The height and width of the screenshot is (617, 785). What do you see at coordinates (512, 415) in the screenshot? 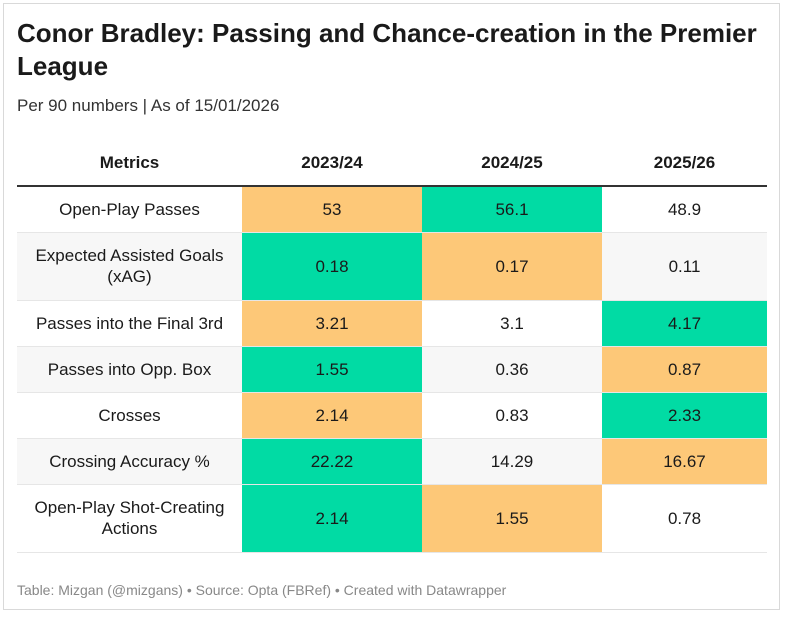
I see `value-cell: 0.83` at bounding box center [512, 415].